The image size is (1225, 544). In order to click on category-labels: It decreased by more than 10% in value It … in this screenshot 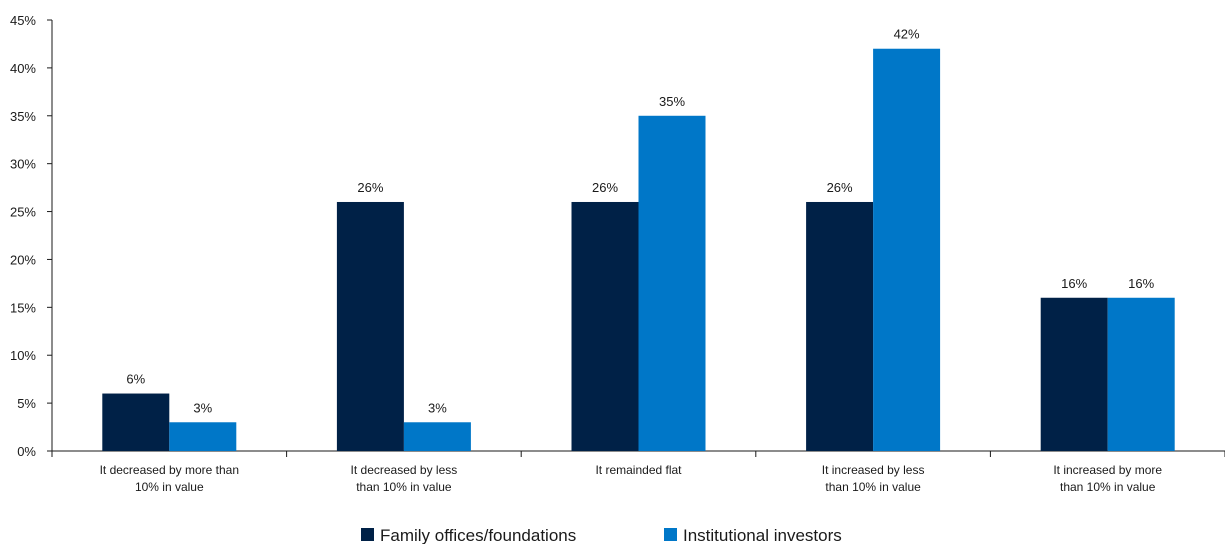, I will do `click(631, 478)`.